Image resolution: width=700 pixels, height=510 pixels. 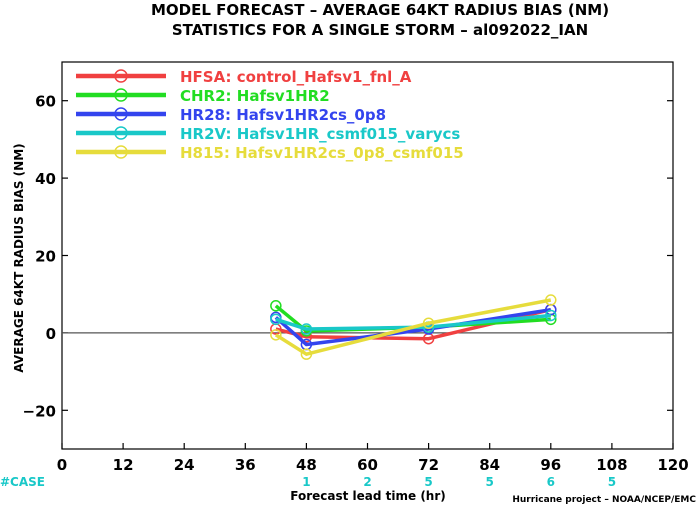 I want to click on legend-marker-hfsa, so click(x=121, y=76).